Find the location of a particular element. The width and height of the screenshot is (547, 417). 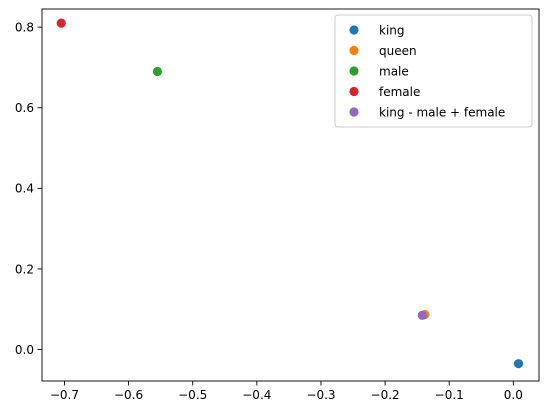

legend: king queen male female king - male + female is located at coordinates (433, 71).